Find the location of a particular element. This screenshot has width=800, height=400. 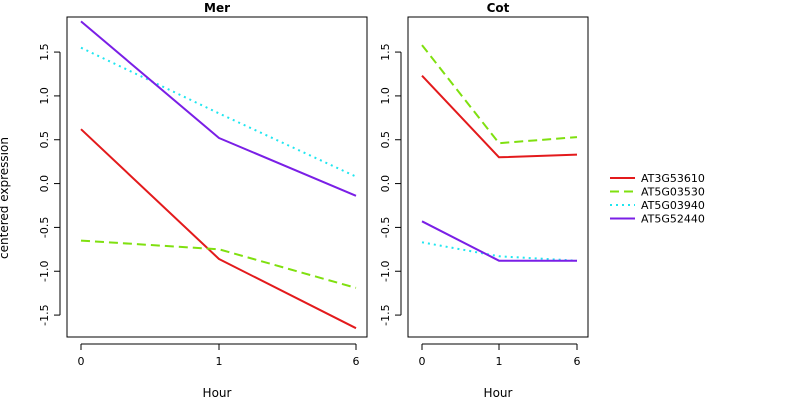

legend-label: AT3G53610 is located at coordinates (673, 178).